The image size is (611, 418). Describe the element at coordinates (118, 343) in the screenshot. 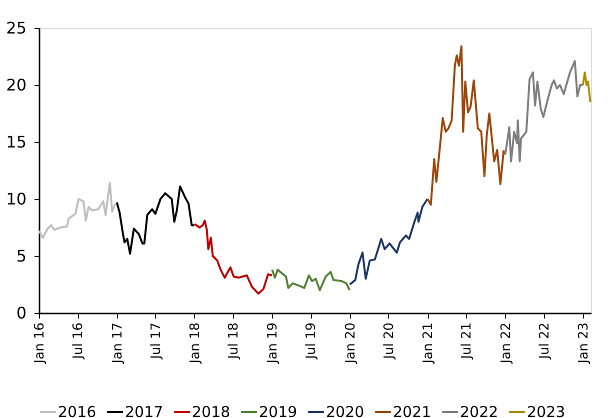

I see `x-tick-label: Jan 17` at that location.